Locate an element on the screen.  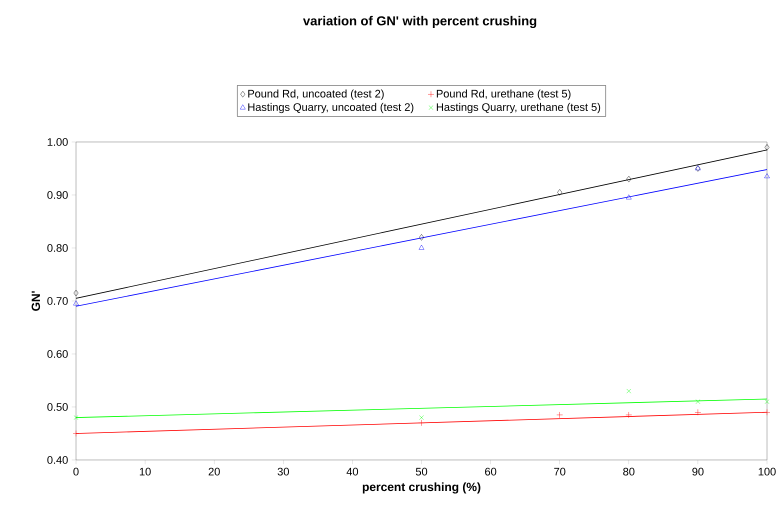
y-tick-label: 1.00 is located at coordinates (58, 142).